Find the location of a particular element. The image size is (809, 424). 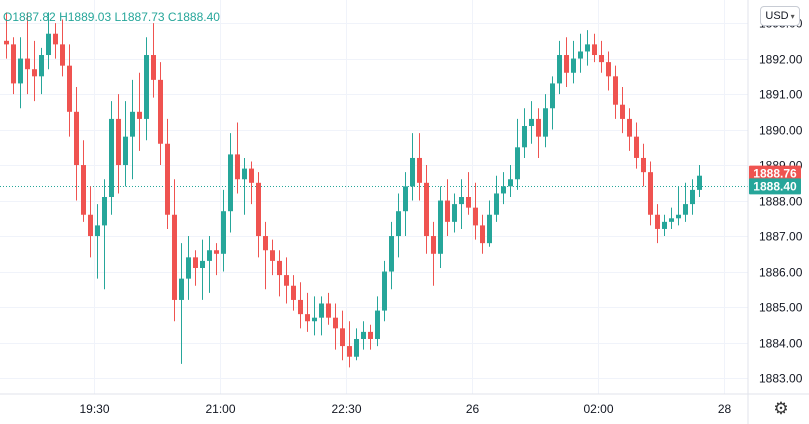

x-tick-label: 22:30 is located at coordinates (346, 409).